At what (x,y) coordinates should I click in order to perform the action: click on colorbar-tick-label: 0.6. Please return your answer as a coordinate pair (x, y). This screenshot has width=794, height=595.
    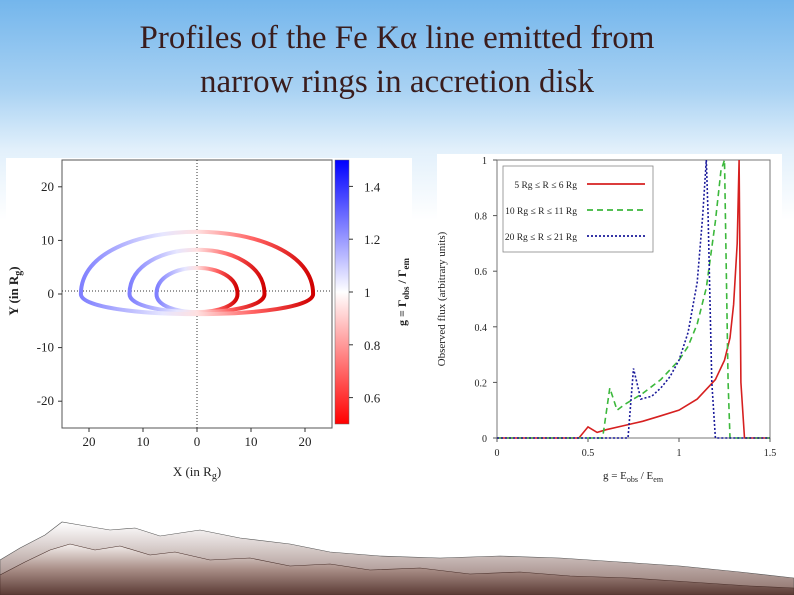
    Looking at the image, I should click on (372, 398).